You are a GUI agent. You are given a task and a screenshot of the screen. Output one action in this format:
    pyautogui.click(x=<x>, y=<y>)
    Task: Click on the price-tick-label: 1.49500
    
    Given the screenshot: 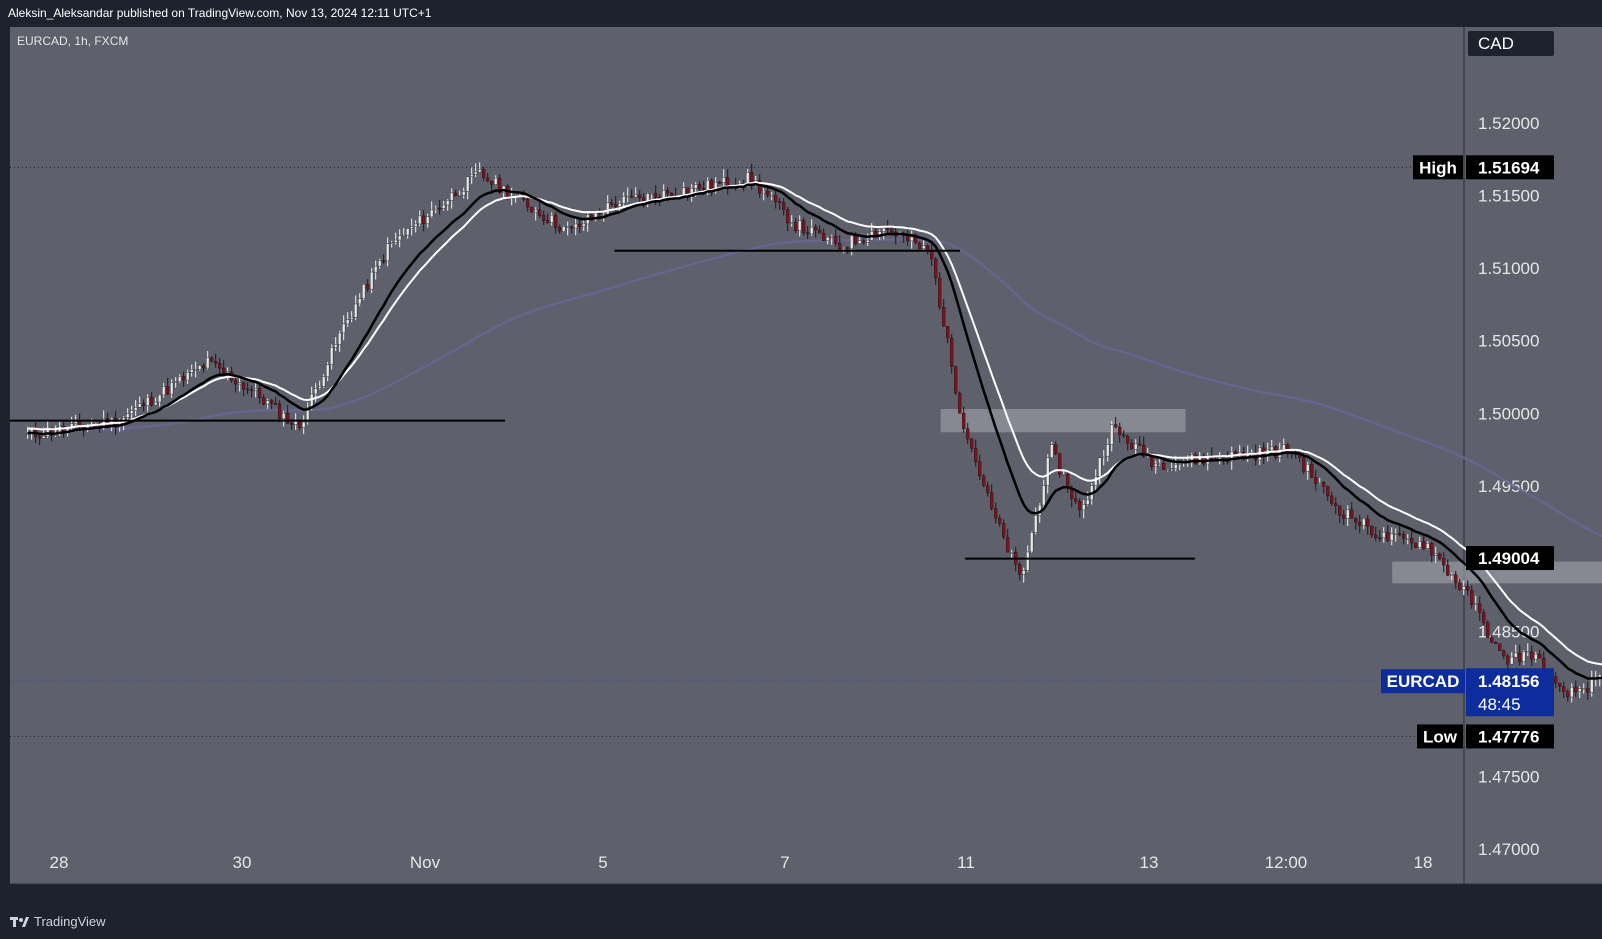 What is the action you would take?
    pyautogui.click(x=1508, y=486)
    